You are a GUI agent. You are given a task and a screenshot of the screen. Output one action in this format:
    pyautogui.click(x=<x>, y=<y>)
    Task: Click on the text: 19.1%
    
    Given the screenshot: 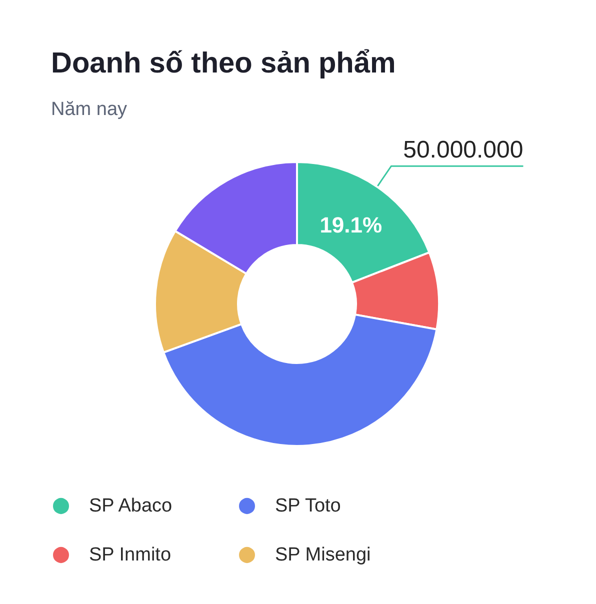 What is the action you would take?
    pyautogui.click(x=351, y=225)
    